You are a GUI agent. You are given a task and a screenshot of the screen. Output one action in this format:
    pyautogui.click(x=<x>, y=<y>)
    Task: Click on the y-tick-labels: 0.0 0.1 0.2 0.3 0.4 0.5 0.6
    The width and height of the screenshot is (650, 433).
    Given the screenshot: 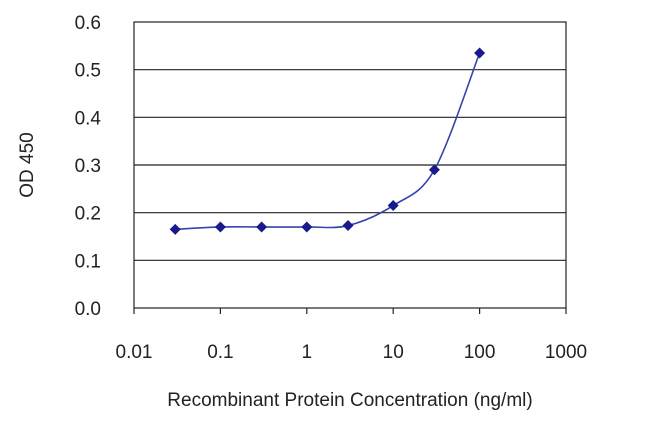 What is the action you would take?
    pyautogui.click(x=88, y=166)
    